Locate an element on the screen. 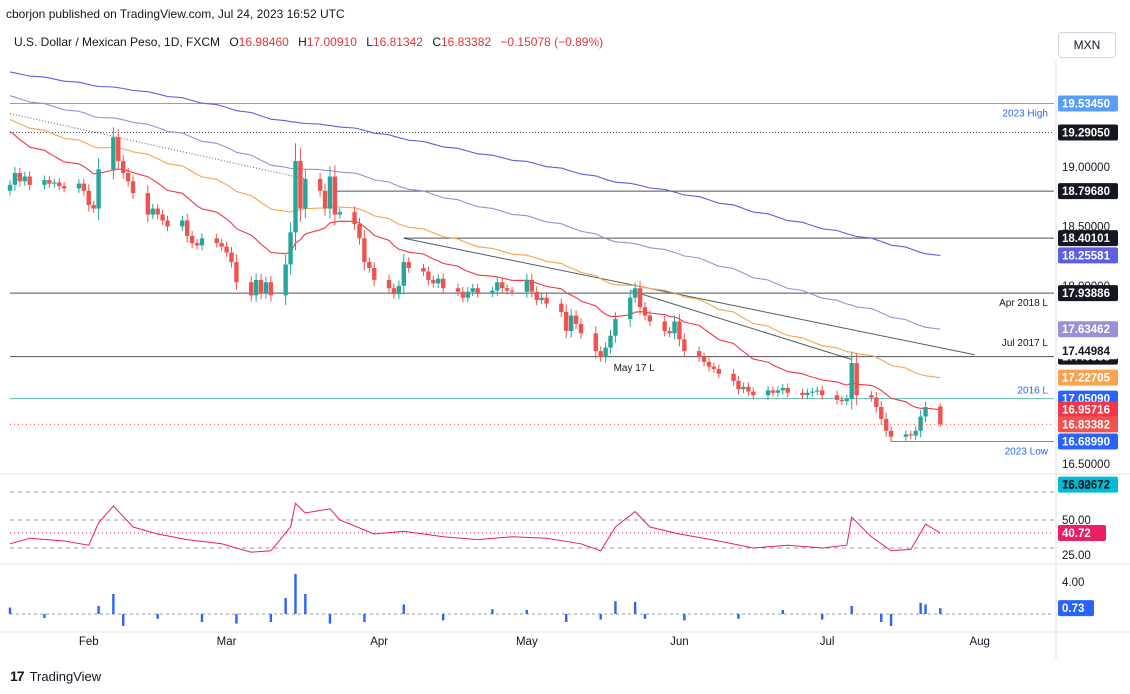  price-label: 19.29050 is located at coordinates (1086, 133).